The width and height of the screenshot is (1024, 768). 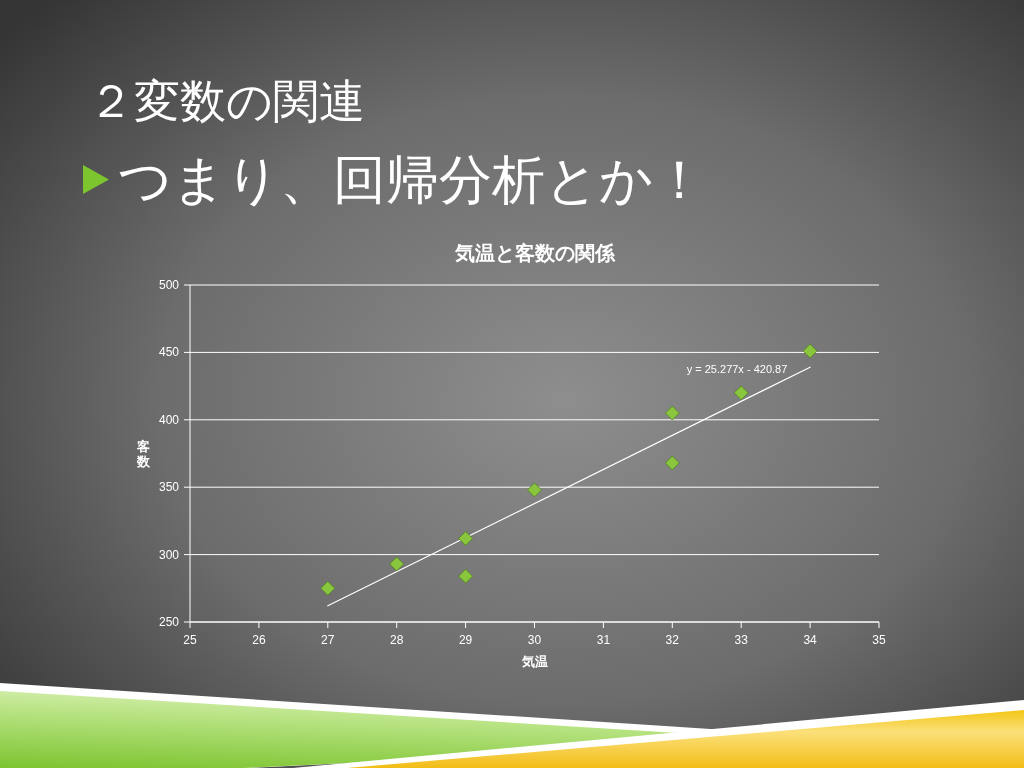 I want to click on x-tick-label: 25, so click(x=190, y=640).